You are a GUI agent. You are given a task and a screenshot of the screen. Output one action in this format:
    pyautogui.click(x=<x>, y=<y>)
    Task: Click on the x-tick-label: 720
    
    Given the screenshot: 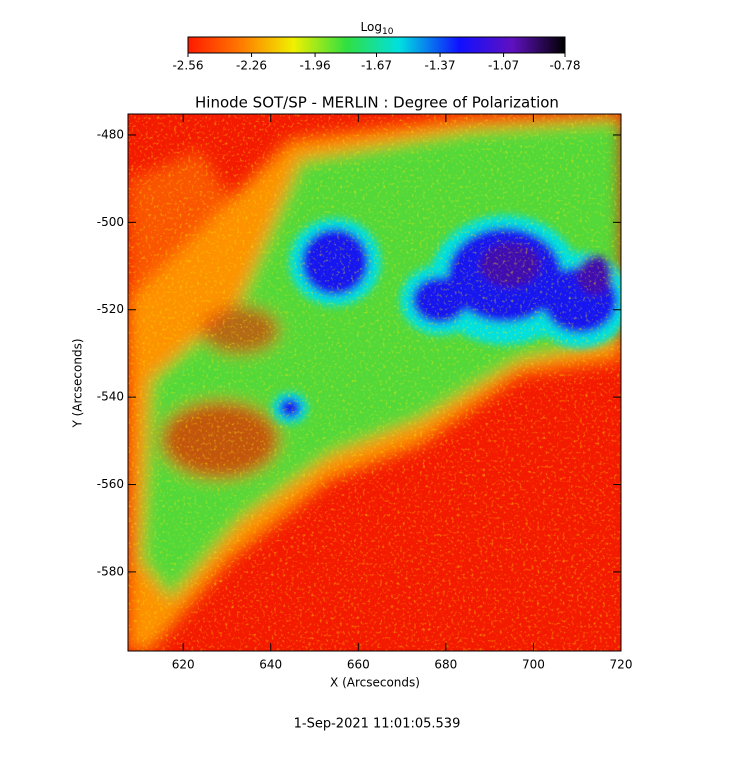 What is the action you would take?
    pyautogui.click(x=621, y=665)
    